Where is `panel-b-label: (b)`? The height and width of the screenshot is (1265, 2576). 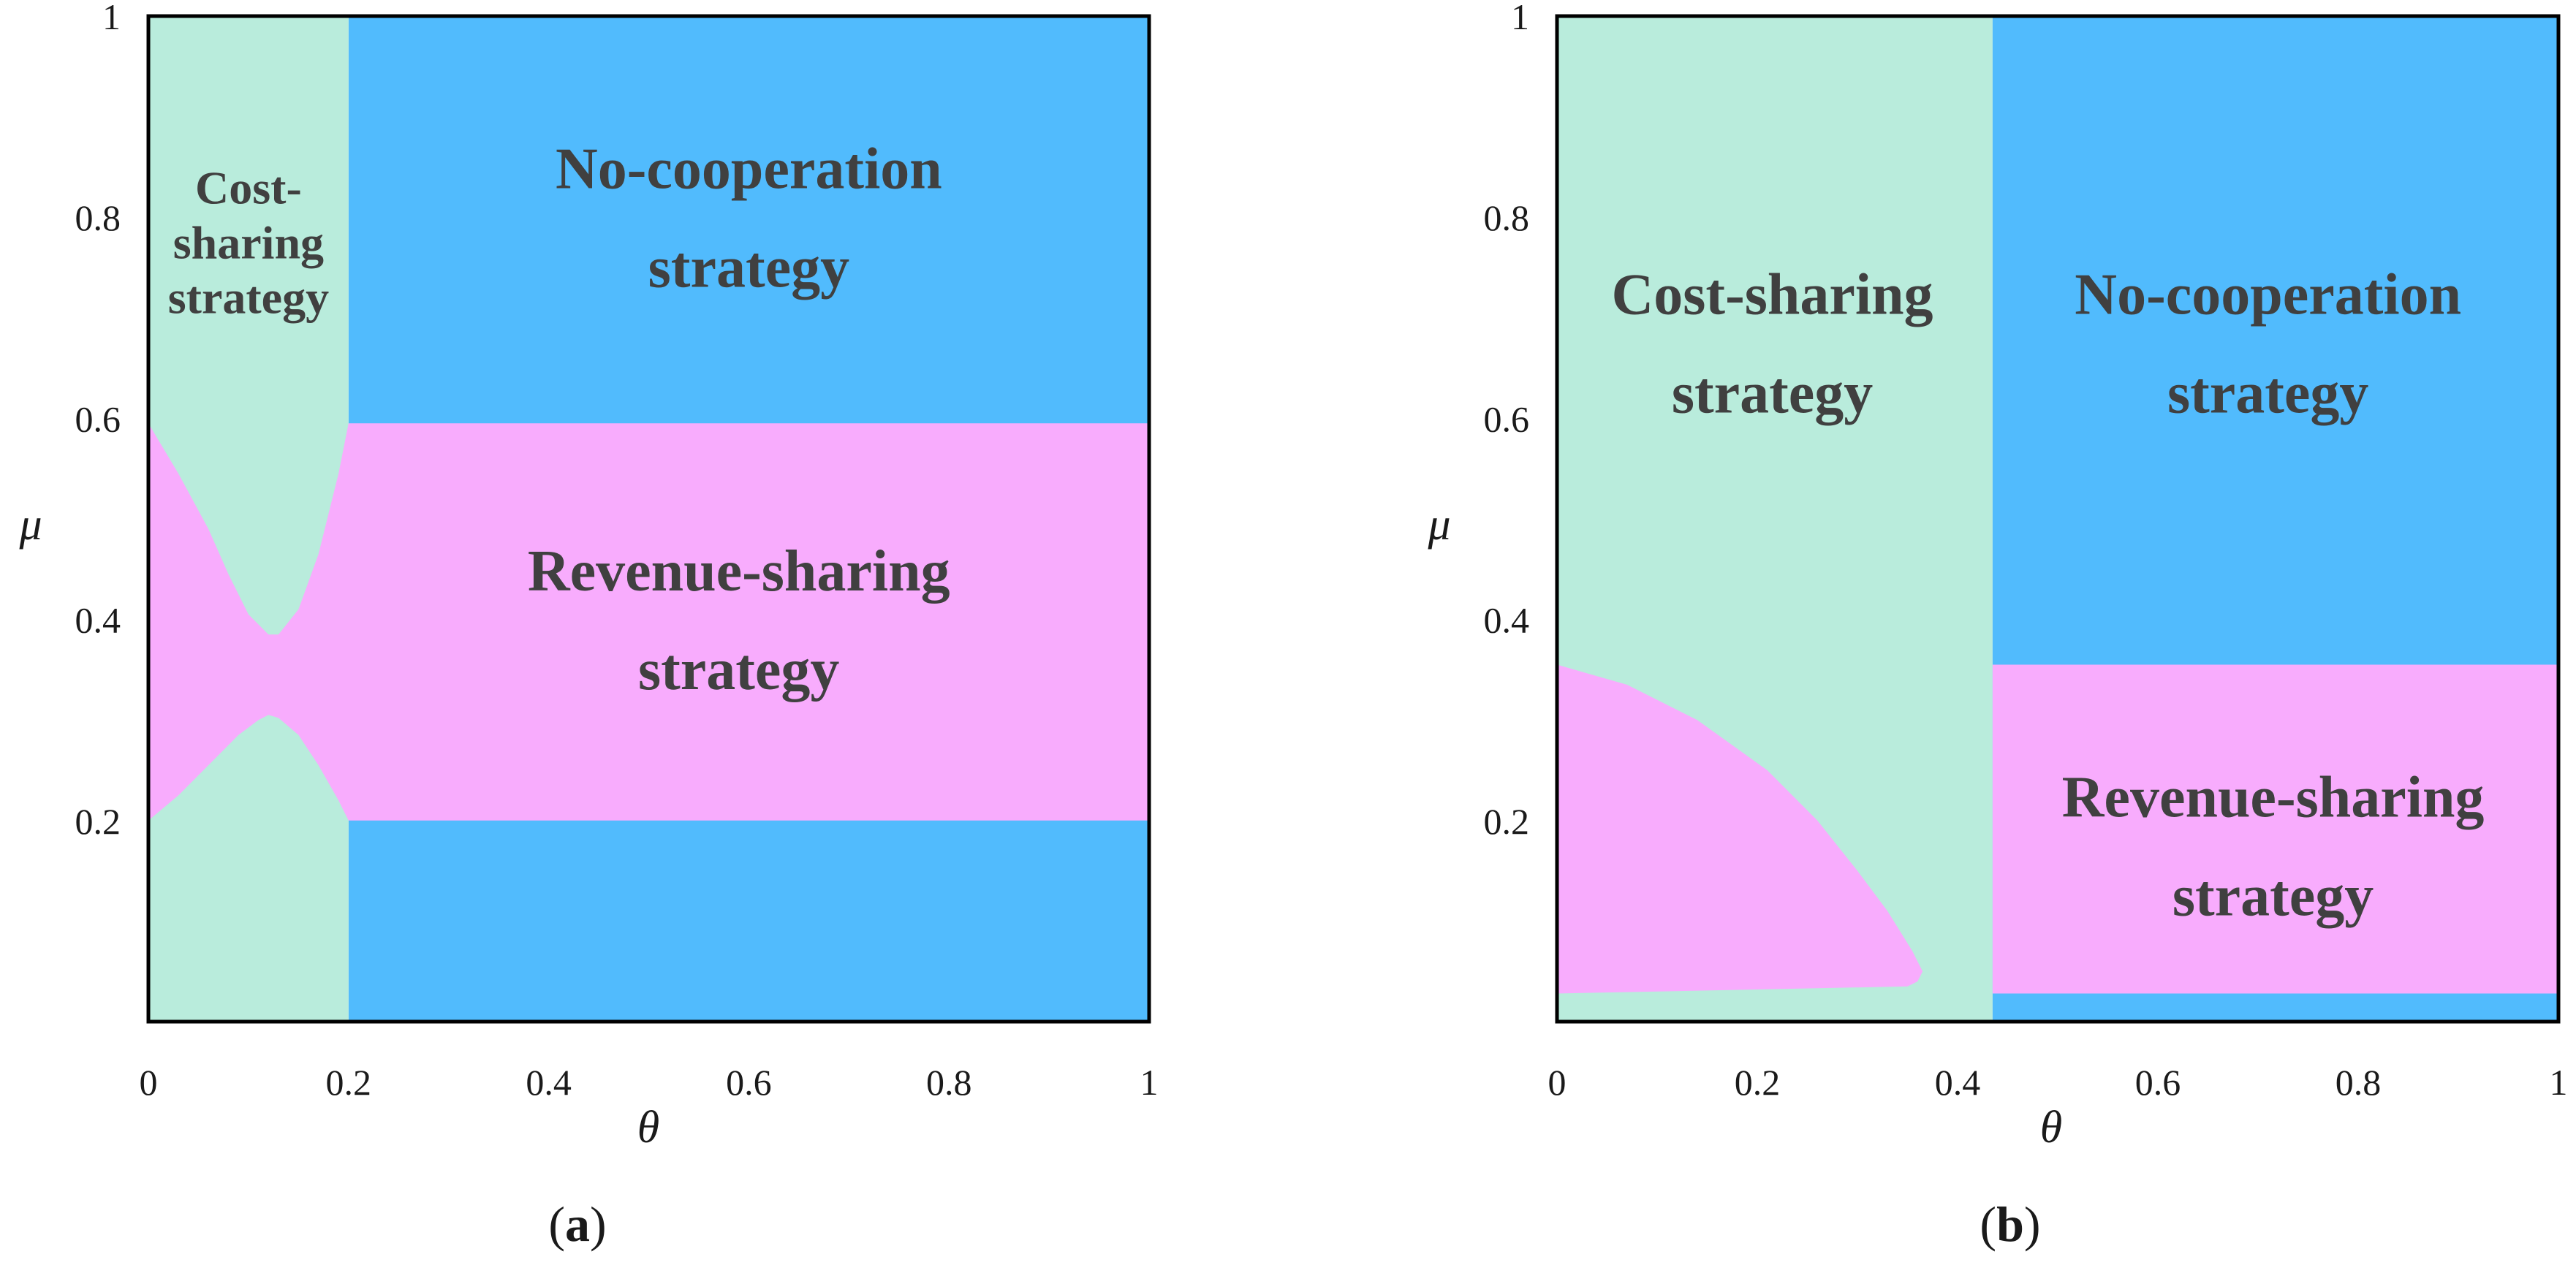 panel-b-label: (b) is located at coordinates (2010, 1224).